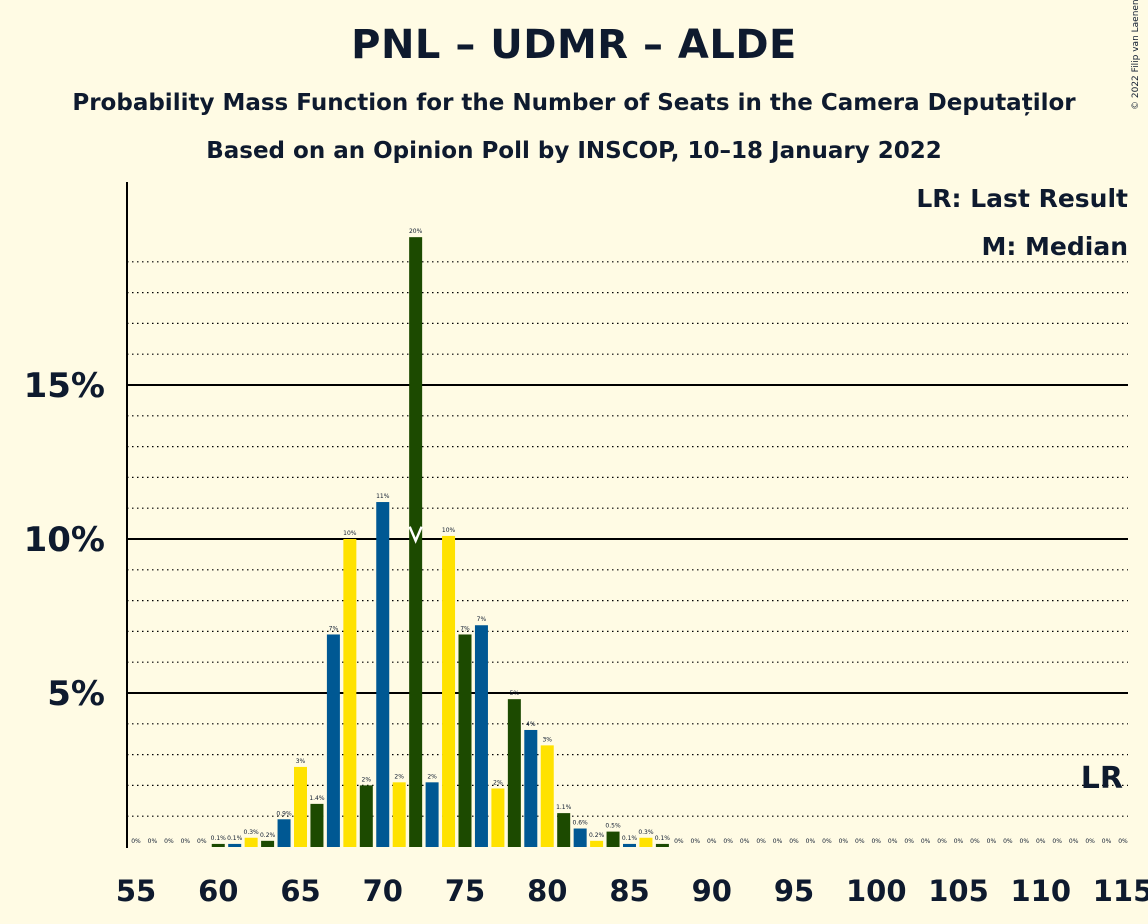 The image size is (1148, 924). I want to click on median-marker, so click(415, 535).